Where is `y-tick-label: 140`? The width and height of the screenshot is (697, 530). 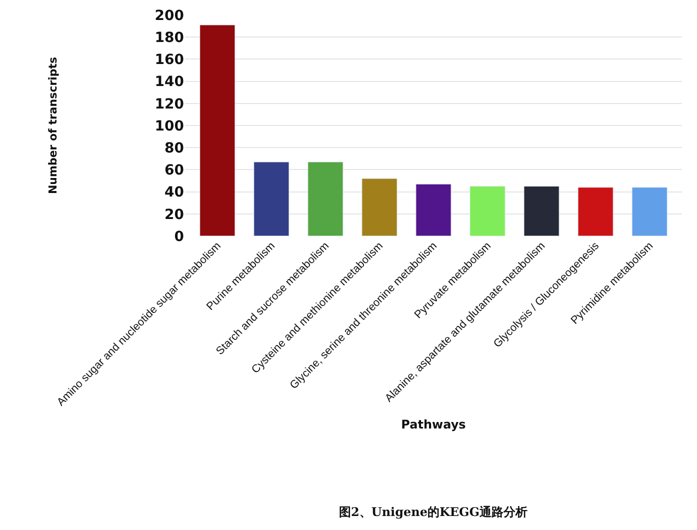 y-tick-label: 140 is located at coordinates (169, 82).